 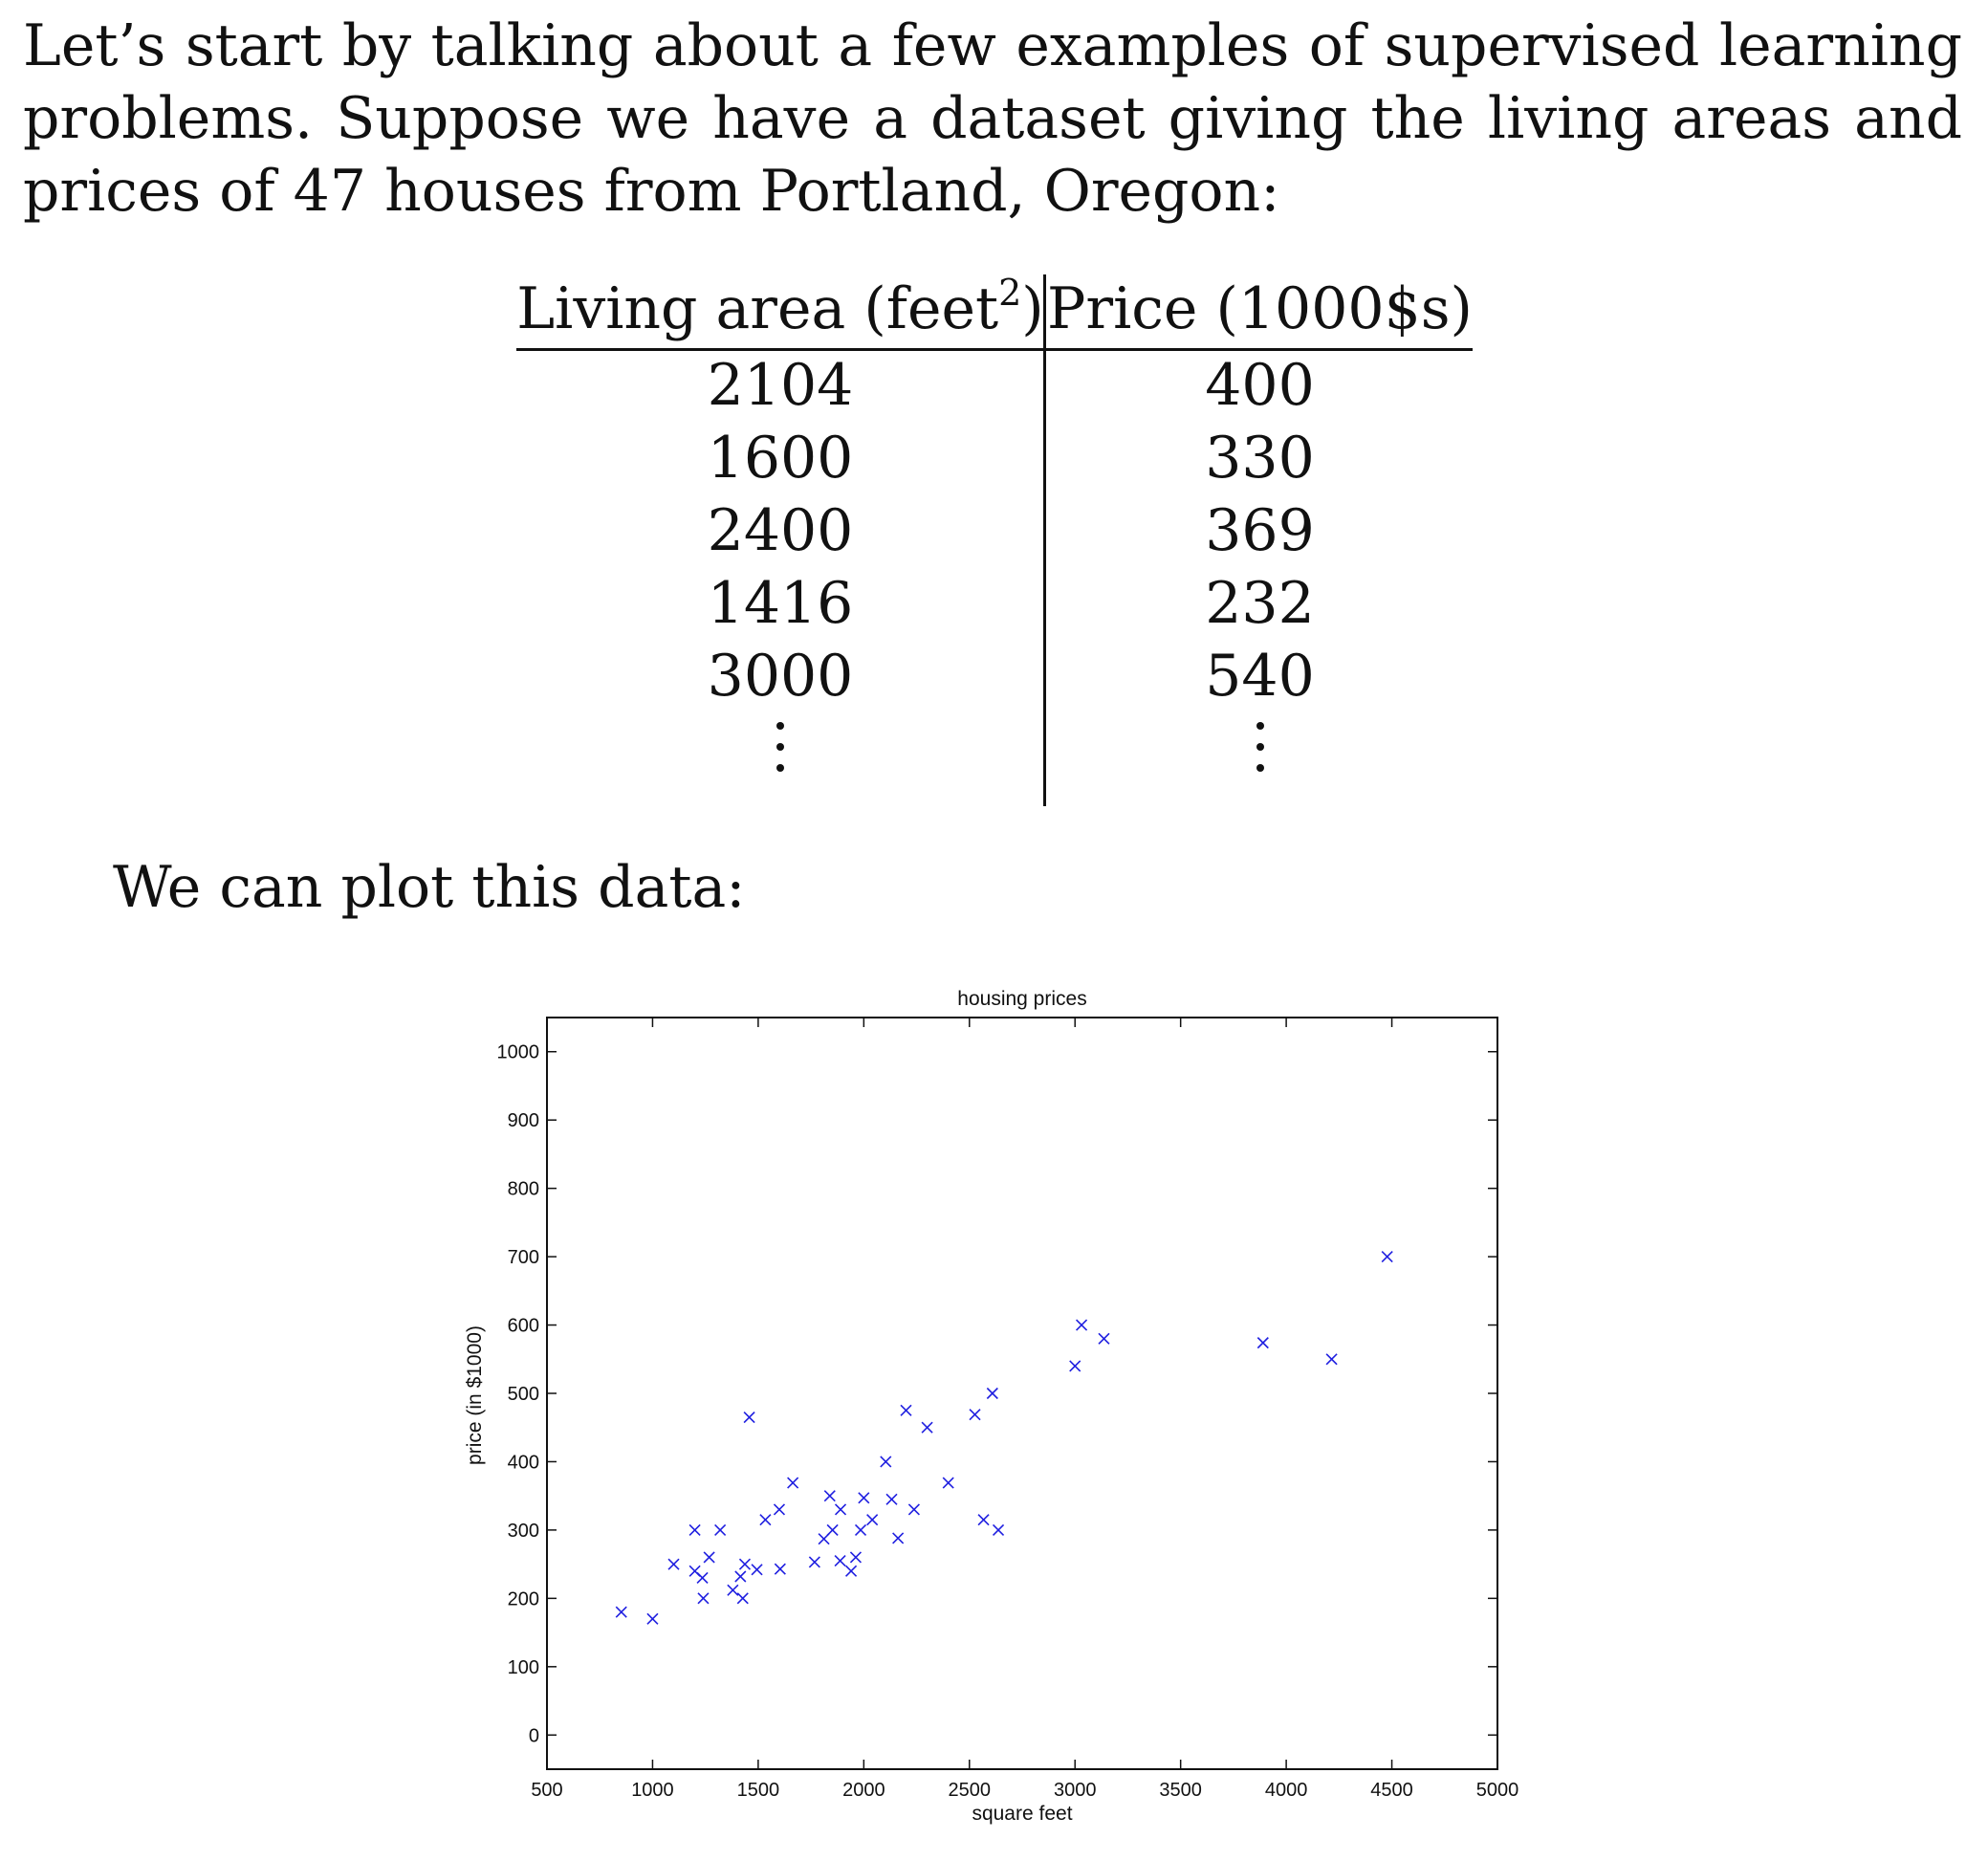 I want to click on y-tick-label: 500, so click(x=523, y=1394).